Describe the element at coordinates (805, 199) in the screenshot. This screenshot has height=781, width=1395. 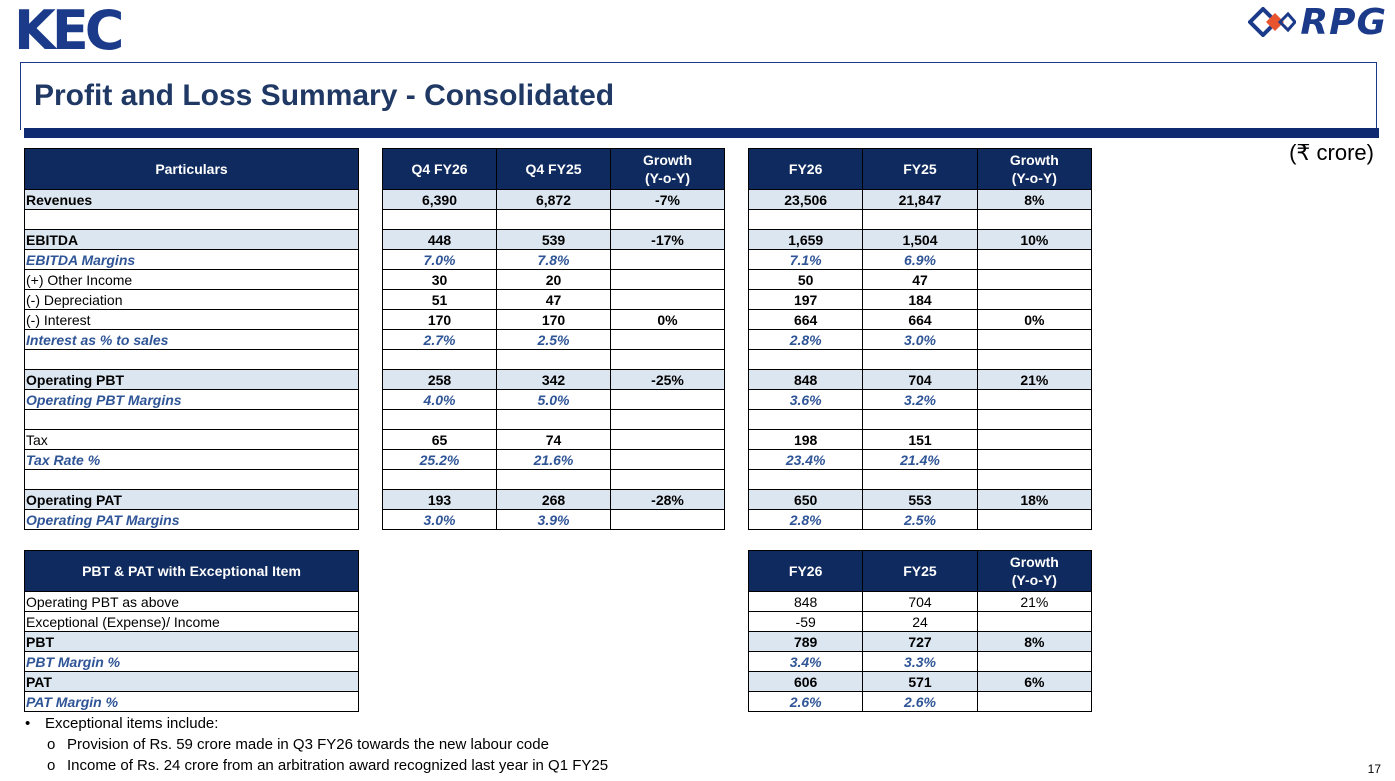
I see `table-cell: 23,506` at that location.